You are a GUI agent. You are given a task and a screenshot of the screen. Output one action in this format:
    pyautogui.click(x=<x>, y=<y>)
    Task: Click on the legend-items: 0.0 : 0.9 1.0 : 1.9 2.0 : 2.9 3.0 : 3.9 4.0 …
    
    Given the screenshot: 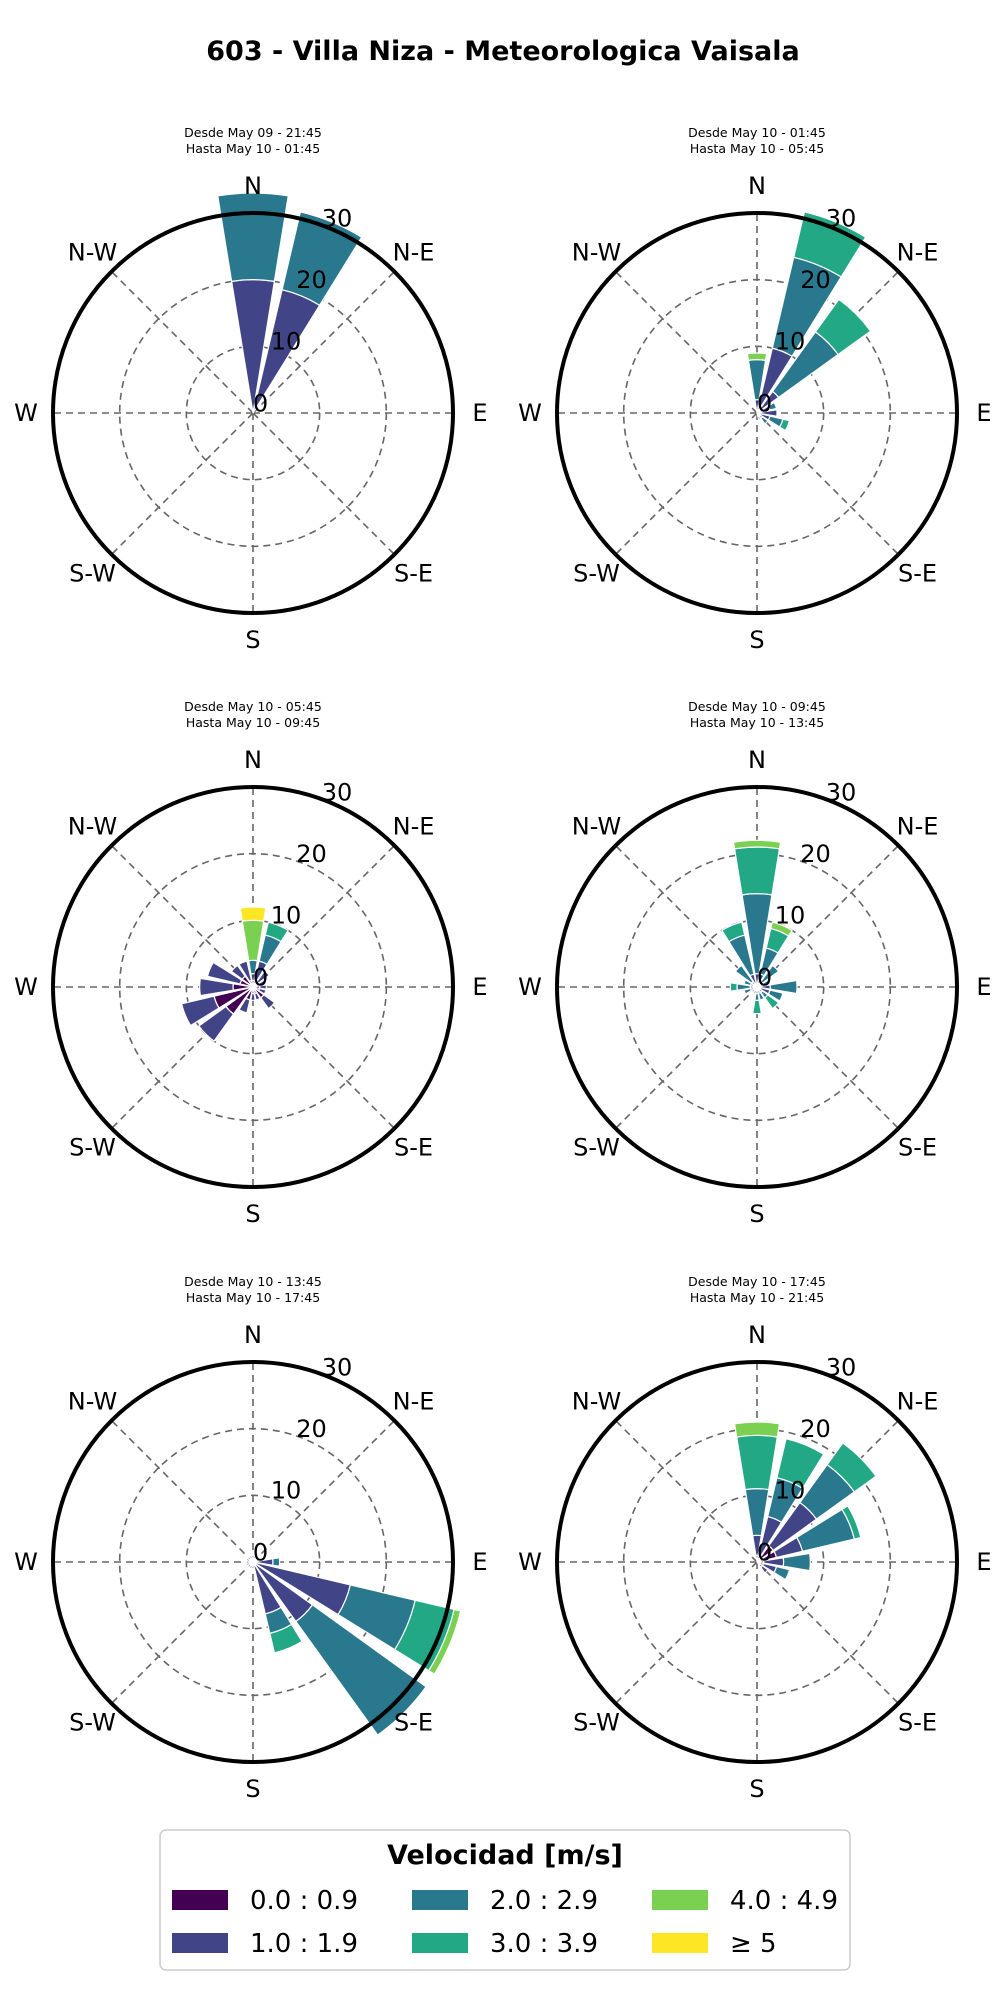 What is the action you would take?
    pyautogui.click(x=505, y=1922)
    